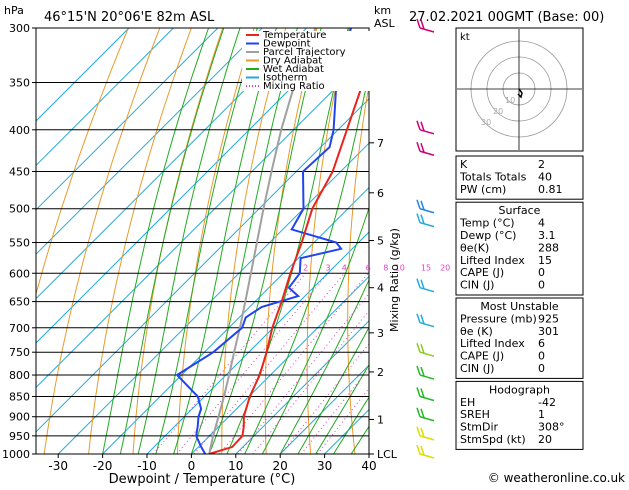 The image size is (629, 490). Describe the element at coordinates (488, 235) in the screenshot. I see `stats-label: Dewp (°C)` at that location.